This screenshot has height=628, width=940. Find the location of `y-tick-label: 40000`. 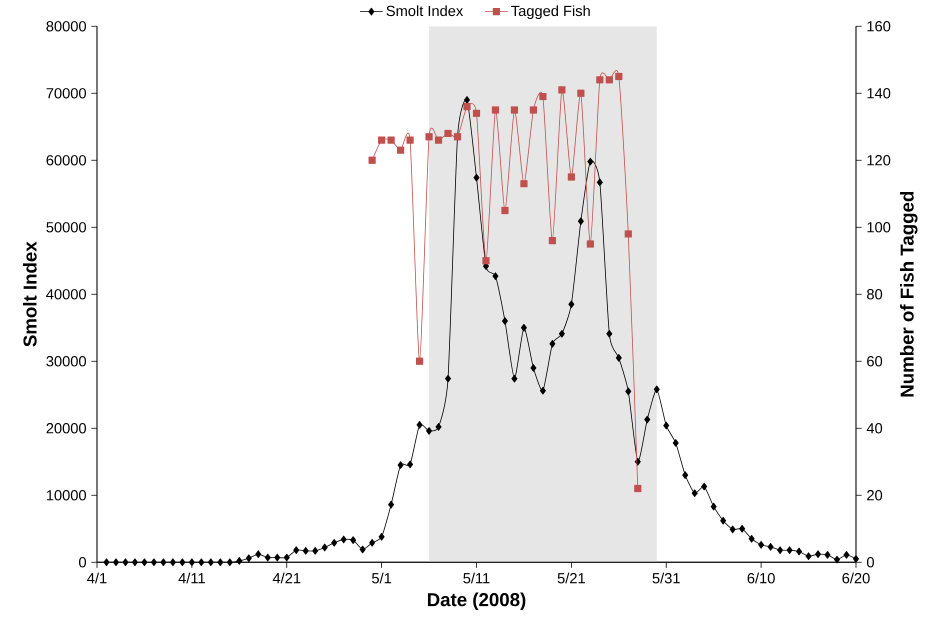

y-tick-label: 40000 is located at coordinates (66, 294).